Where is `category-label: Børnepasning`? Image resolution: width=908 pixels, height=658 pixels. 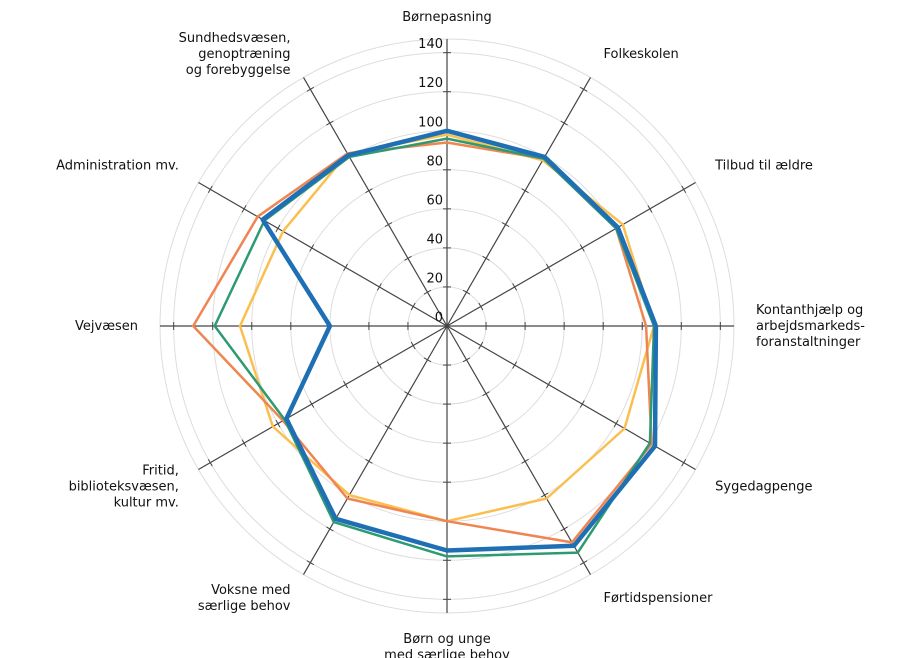 category-label: Børnepasning is located at coordinates (447, 17).